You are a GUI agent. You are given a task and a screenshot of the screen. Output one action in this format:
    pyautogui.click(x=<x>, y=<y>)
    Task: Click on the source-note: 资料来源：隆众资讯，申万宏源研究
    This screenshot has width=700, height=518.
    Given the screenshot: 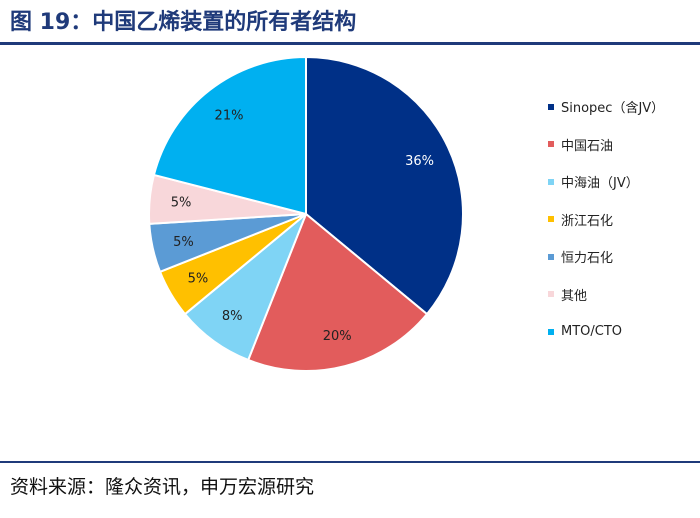 What is the action you would take?
    pyautogui.click(x=162, y=487)
    